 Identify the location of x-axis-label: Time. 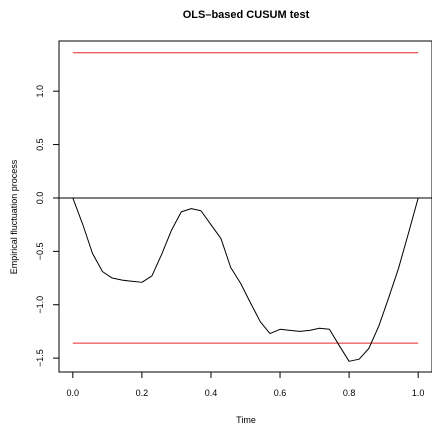
(246, 420).